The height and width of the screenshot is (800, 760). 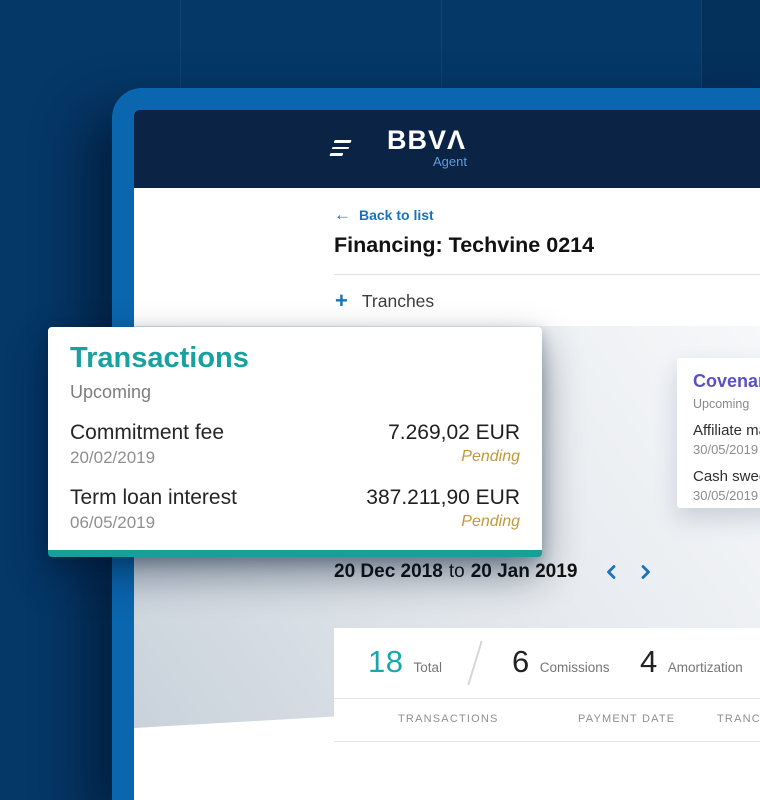 I want to click on title-divider, so click(x=547, y=274).